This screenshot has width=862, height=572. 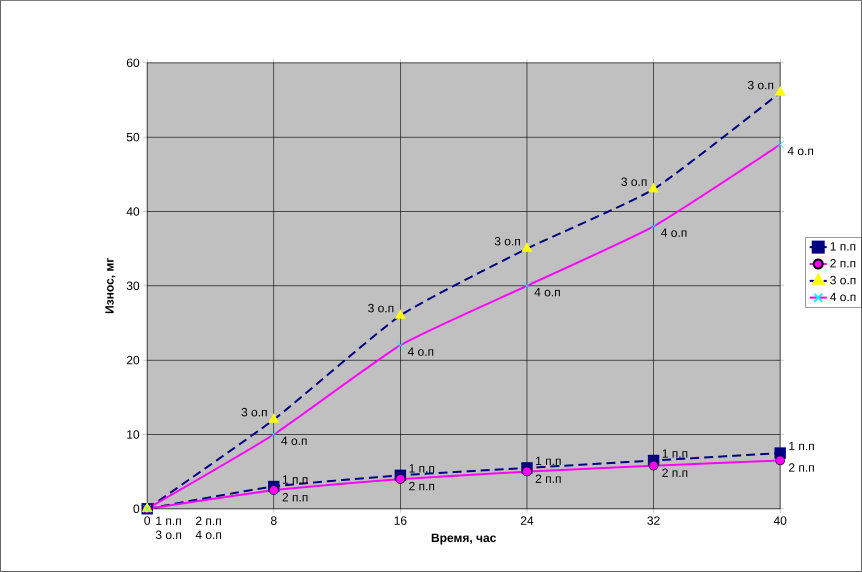 I want to click on x-tick-label: 0, so click(x=147, y=520).